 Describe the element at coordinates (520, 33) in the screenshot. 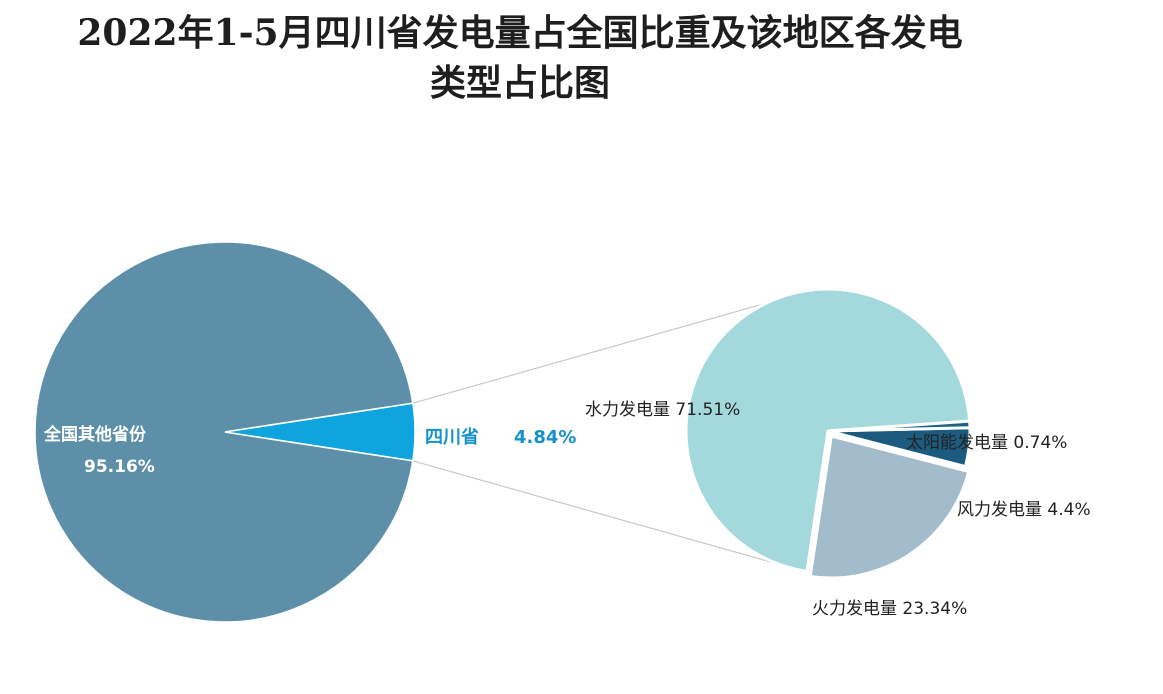

I see `chart-title-line-1: 2022年1-5月四川省发电量占全国比重及该地区各发电` at that location.